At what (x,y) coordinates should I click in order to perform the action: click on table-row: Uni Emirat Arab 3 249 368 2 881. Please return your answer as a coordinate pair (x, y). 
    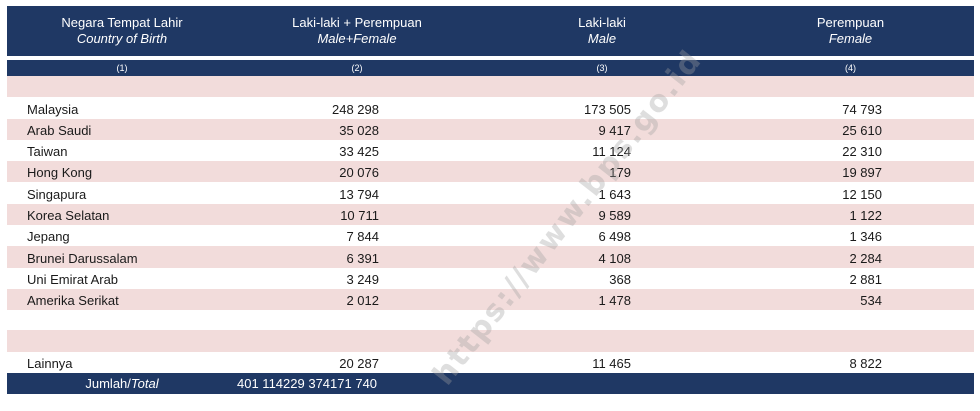
    Looking at the image, I should click on (490, 278).